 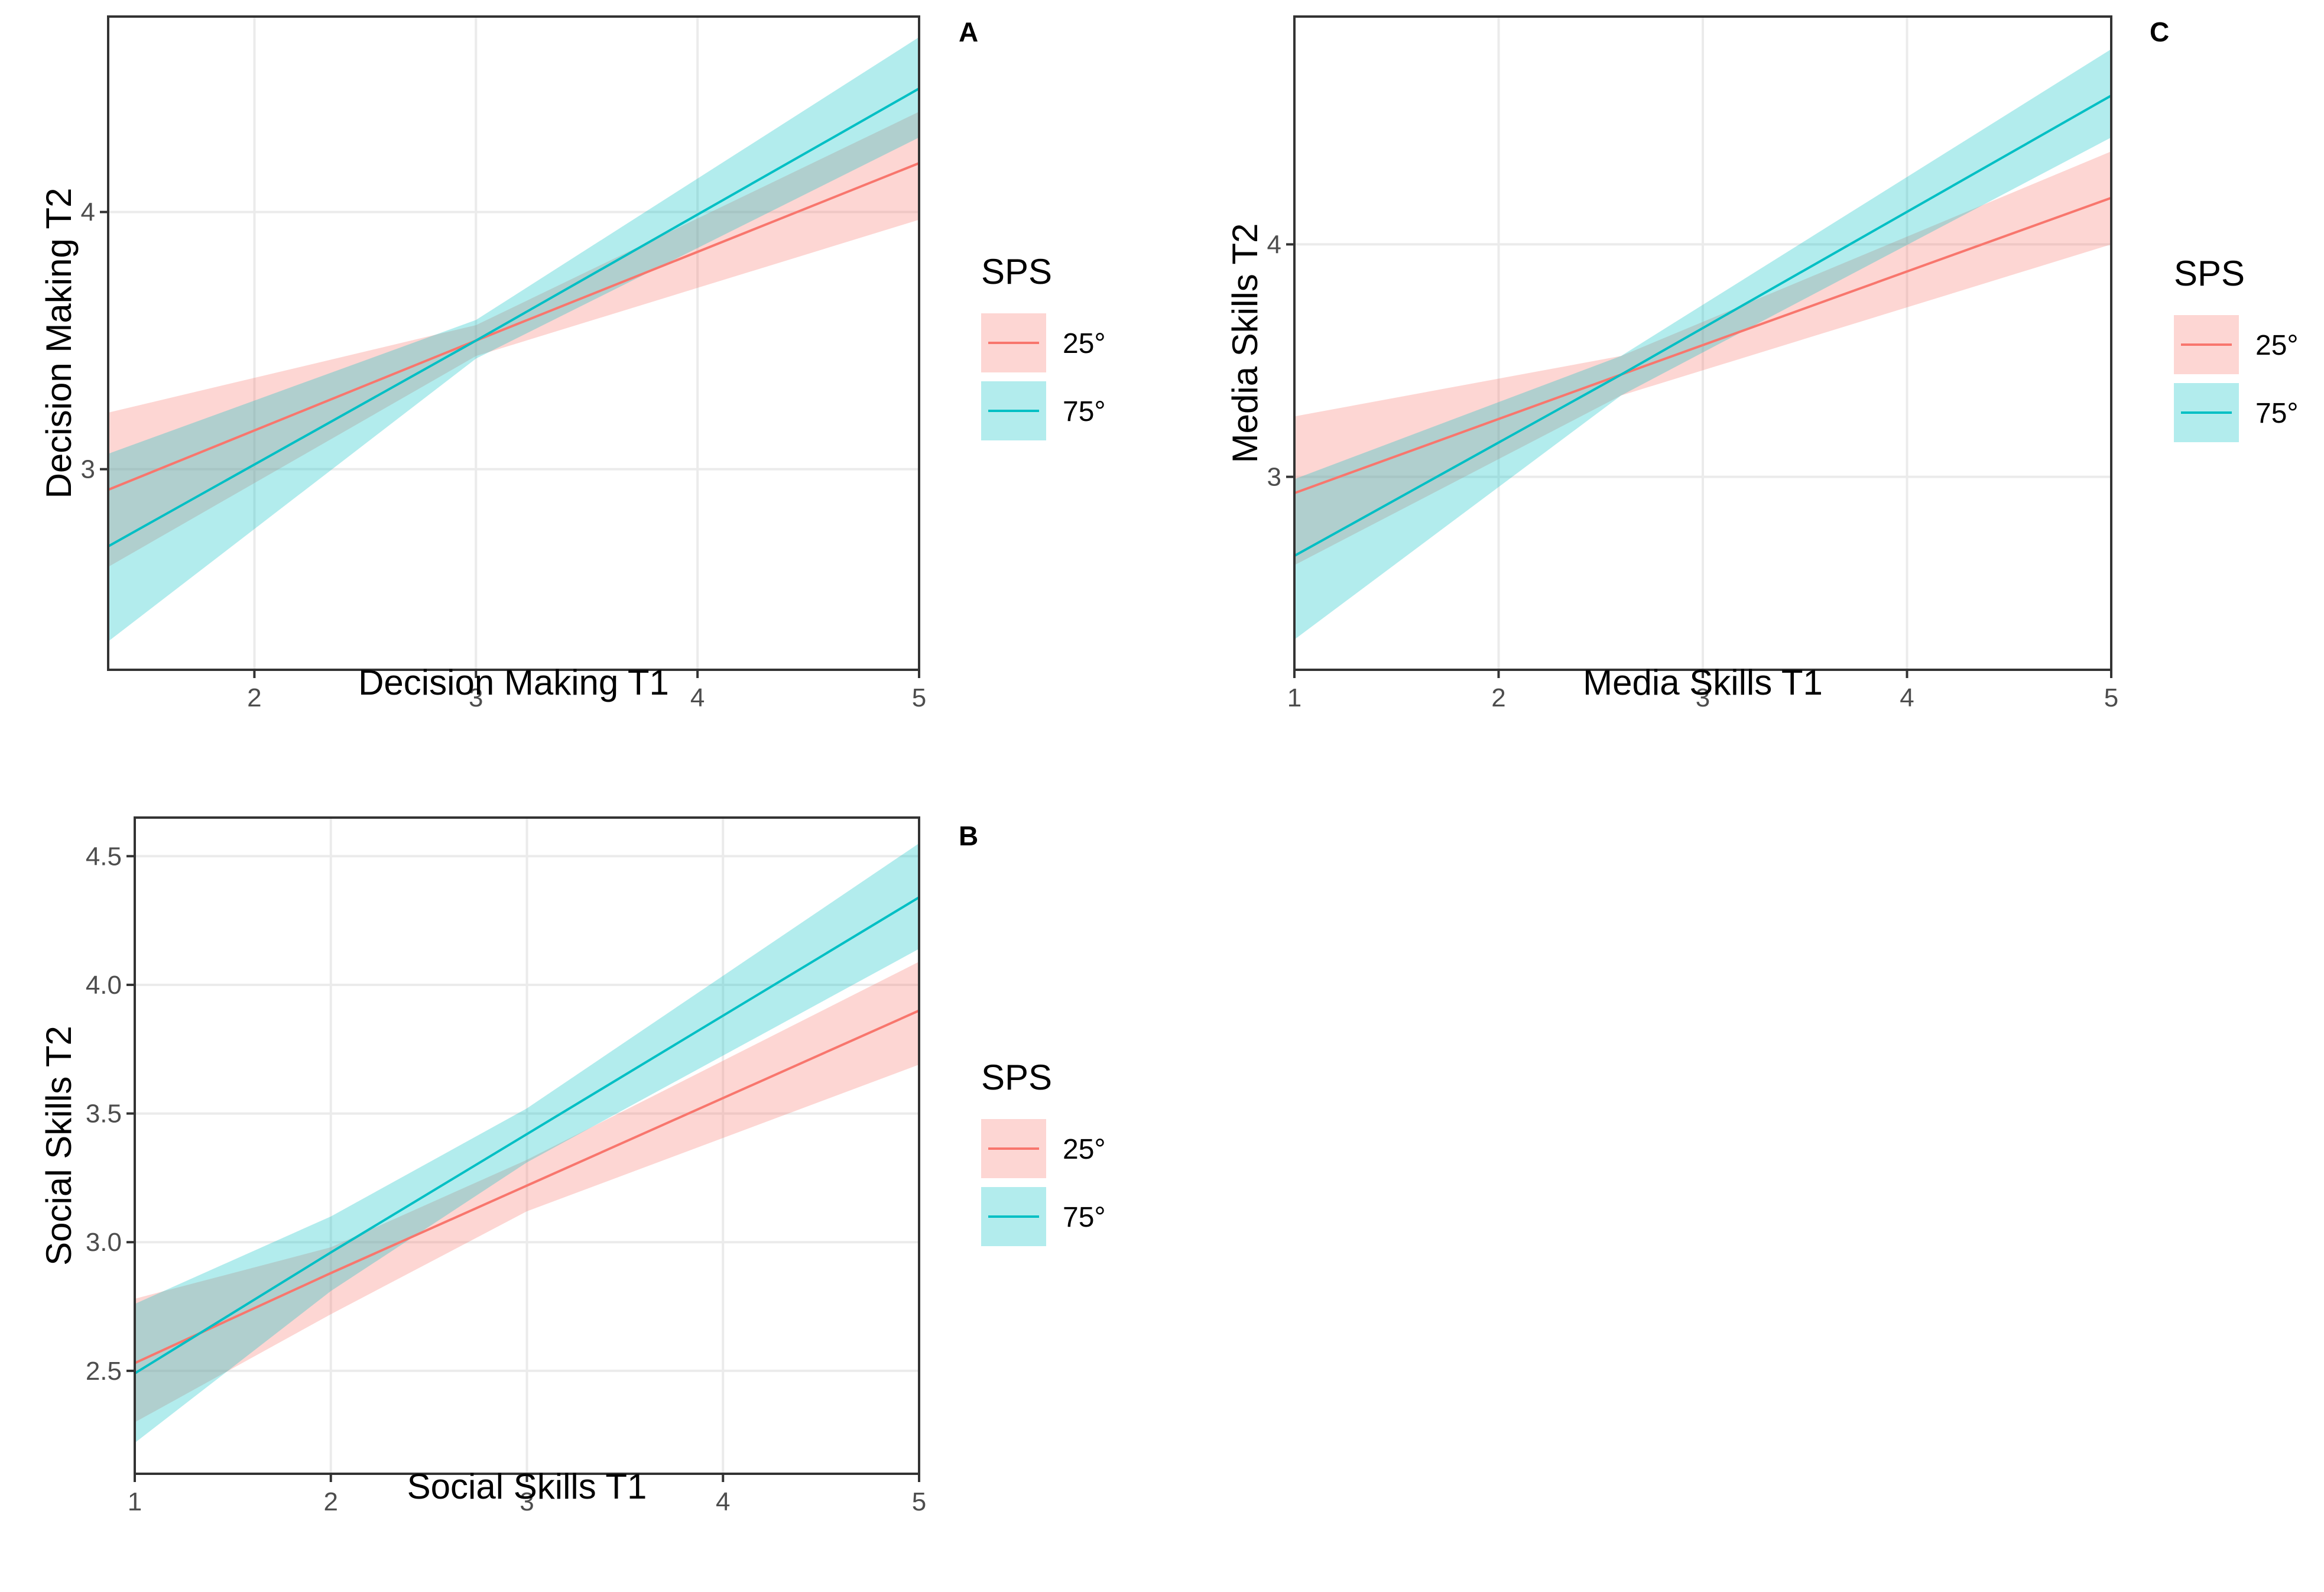 I want to click on y-tick-label: 2.5, so click(x=104, y=1371).